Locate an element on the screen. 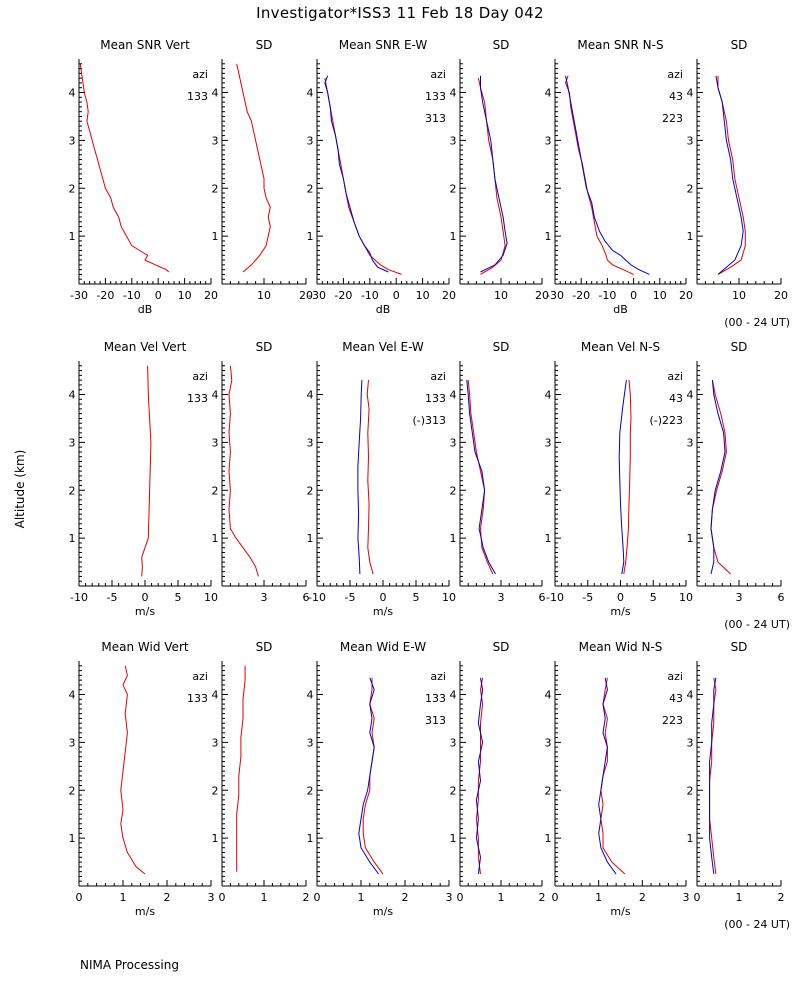 The width and height of the screenshot is (800, 1000). panel-r2-c1 is located at coordinates (264, 774).